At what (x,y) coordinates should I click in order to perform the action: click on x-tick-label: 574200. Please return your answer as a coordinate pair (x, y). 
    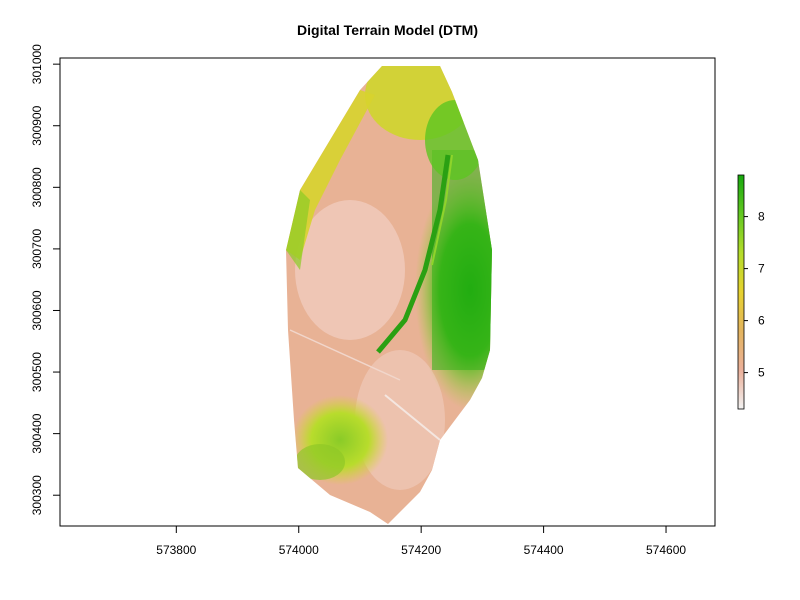
    Looking at the image, I should click on (421, 550).